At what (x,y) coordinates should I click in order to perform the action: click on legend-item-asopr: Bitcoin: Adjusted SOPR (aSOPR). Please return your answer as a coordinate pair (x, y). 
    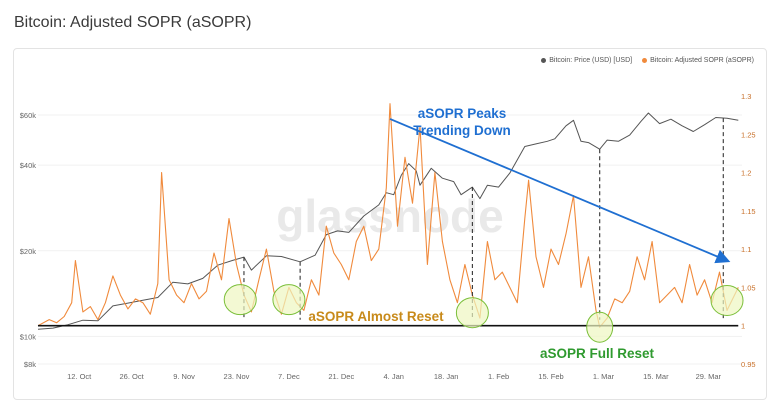
    Looking at the image, I should click on (698, 60).